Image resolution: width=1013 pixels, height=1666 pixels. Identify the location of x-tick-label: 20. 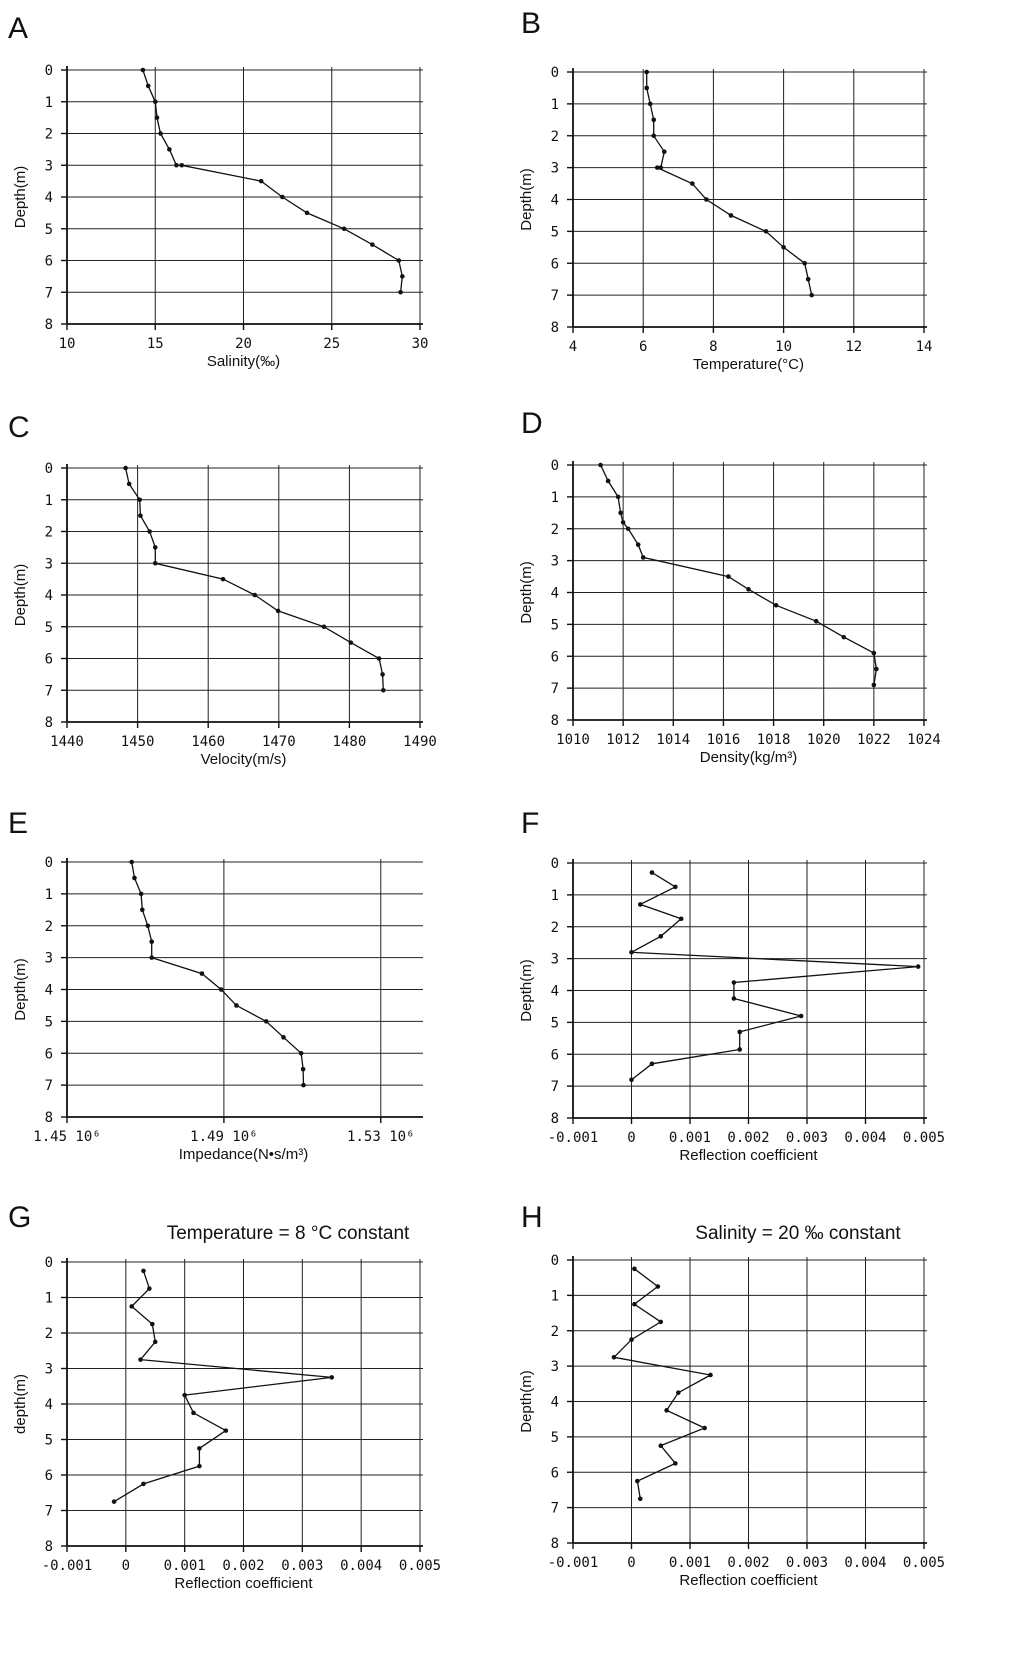
(243, 344).